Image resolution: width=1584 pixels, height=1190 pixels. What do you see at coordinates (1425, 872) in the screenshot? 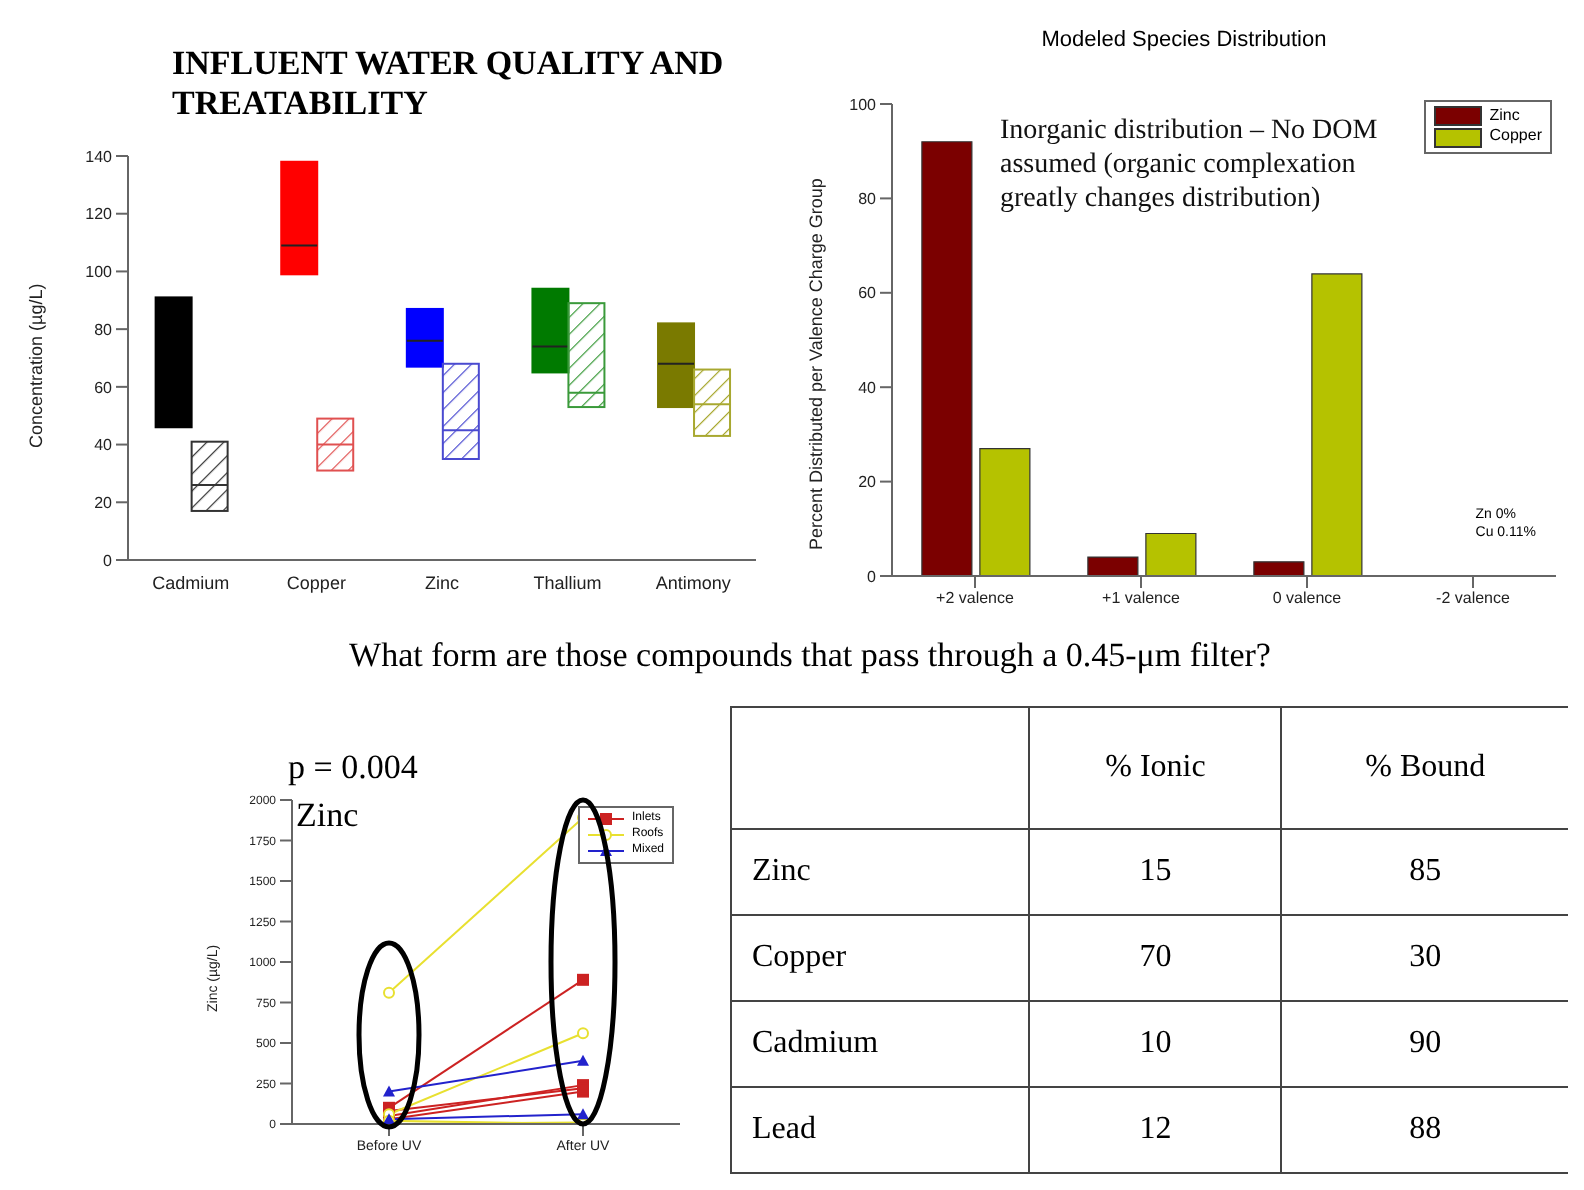
I see `data-label: 85` at bounding box center [1425, 872].